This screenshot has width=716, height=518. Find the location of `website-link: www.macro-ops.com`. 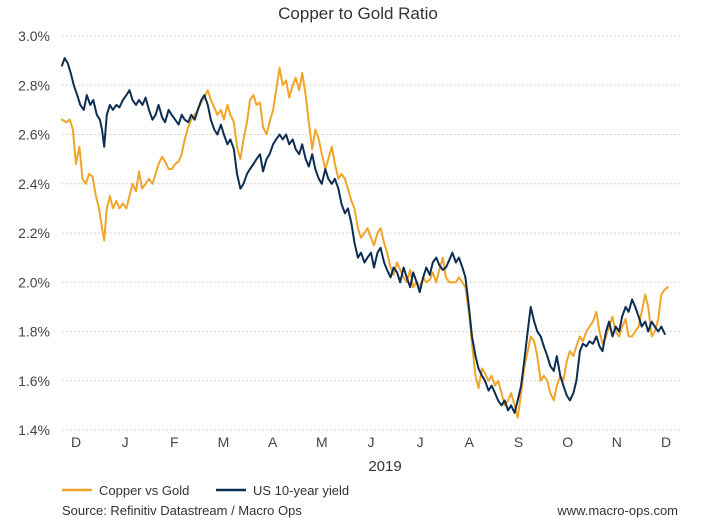

website-link: www.macro-ops.com is located at coordinates (617, 510).